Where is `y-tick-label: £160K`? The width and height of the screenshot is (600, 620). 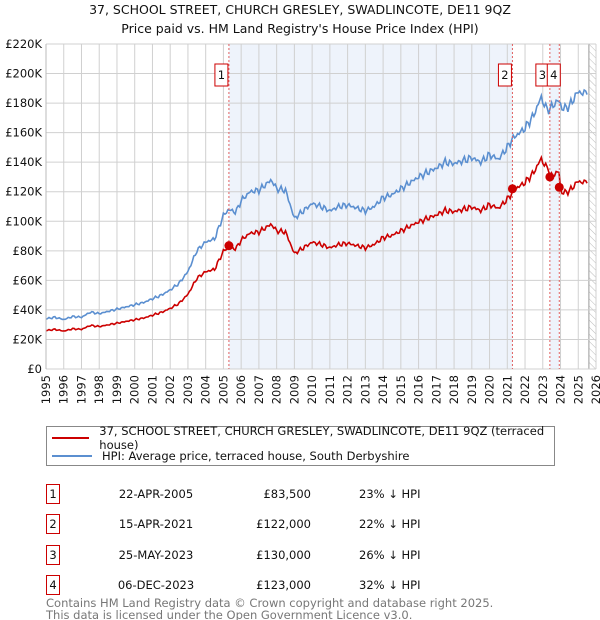
y-tick-label: £160K is located at coordinates (23, 133).